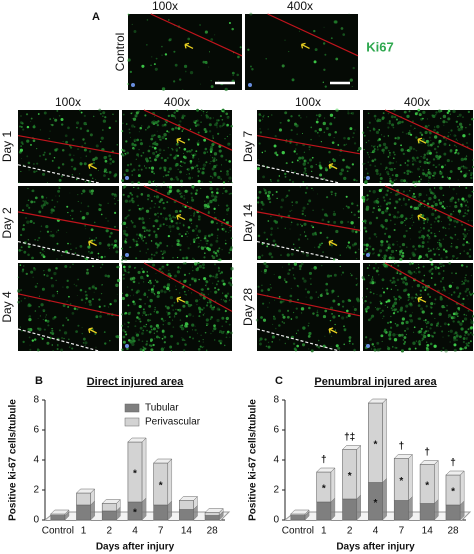  Describe the element at coordinates (436, 482) in the screenshot. I see `bar-side` at that location.